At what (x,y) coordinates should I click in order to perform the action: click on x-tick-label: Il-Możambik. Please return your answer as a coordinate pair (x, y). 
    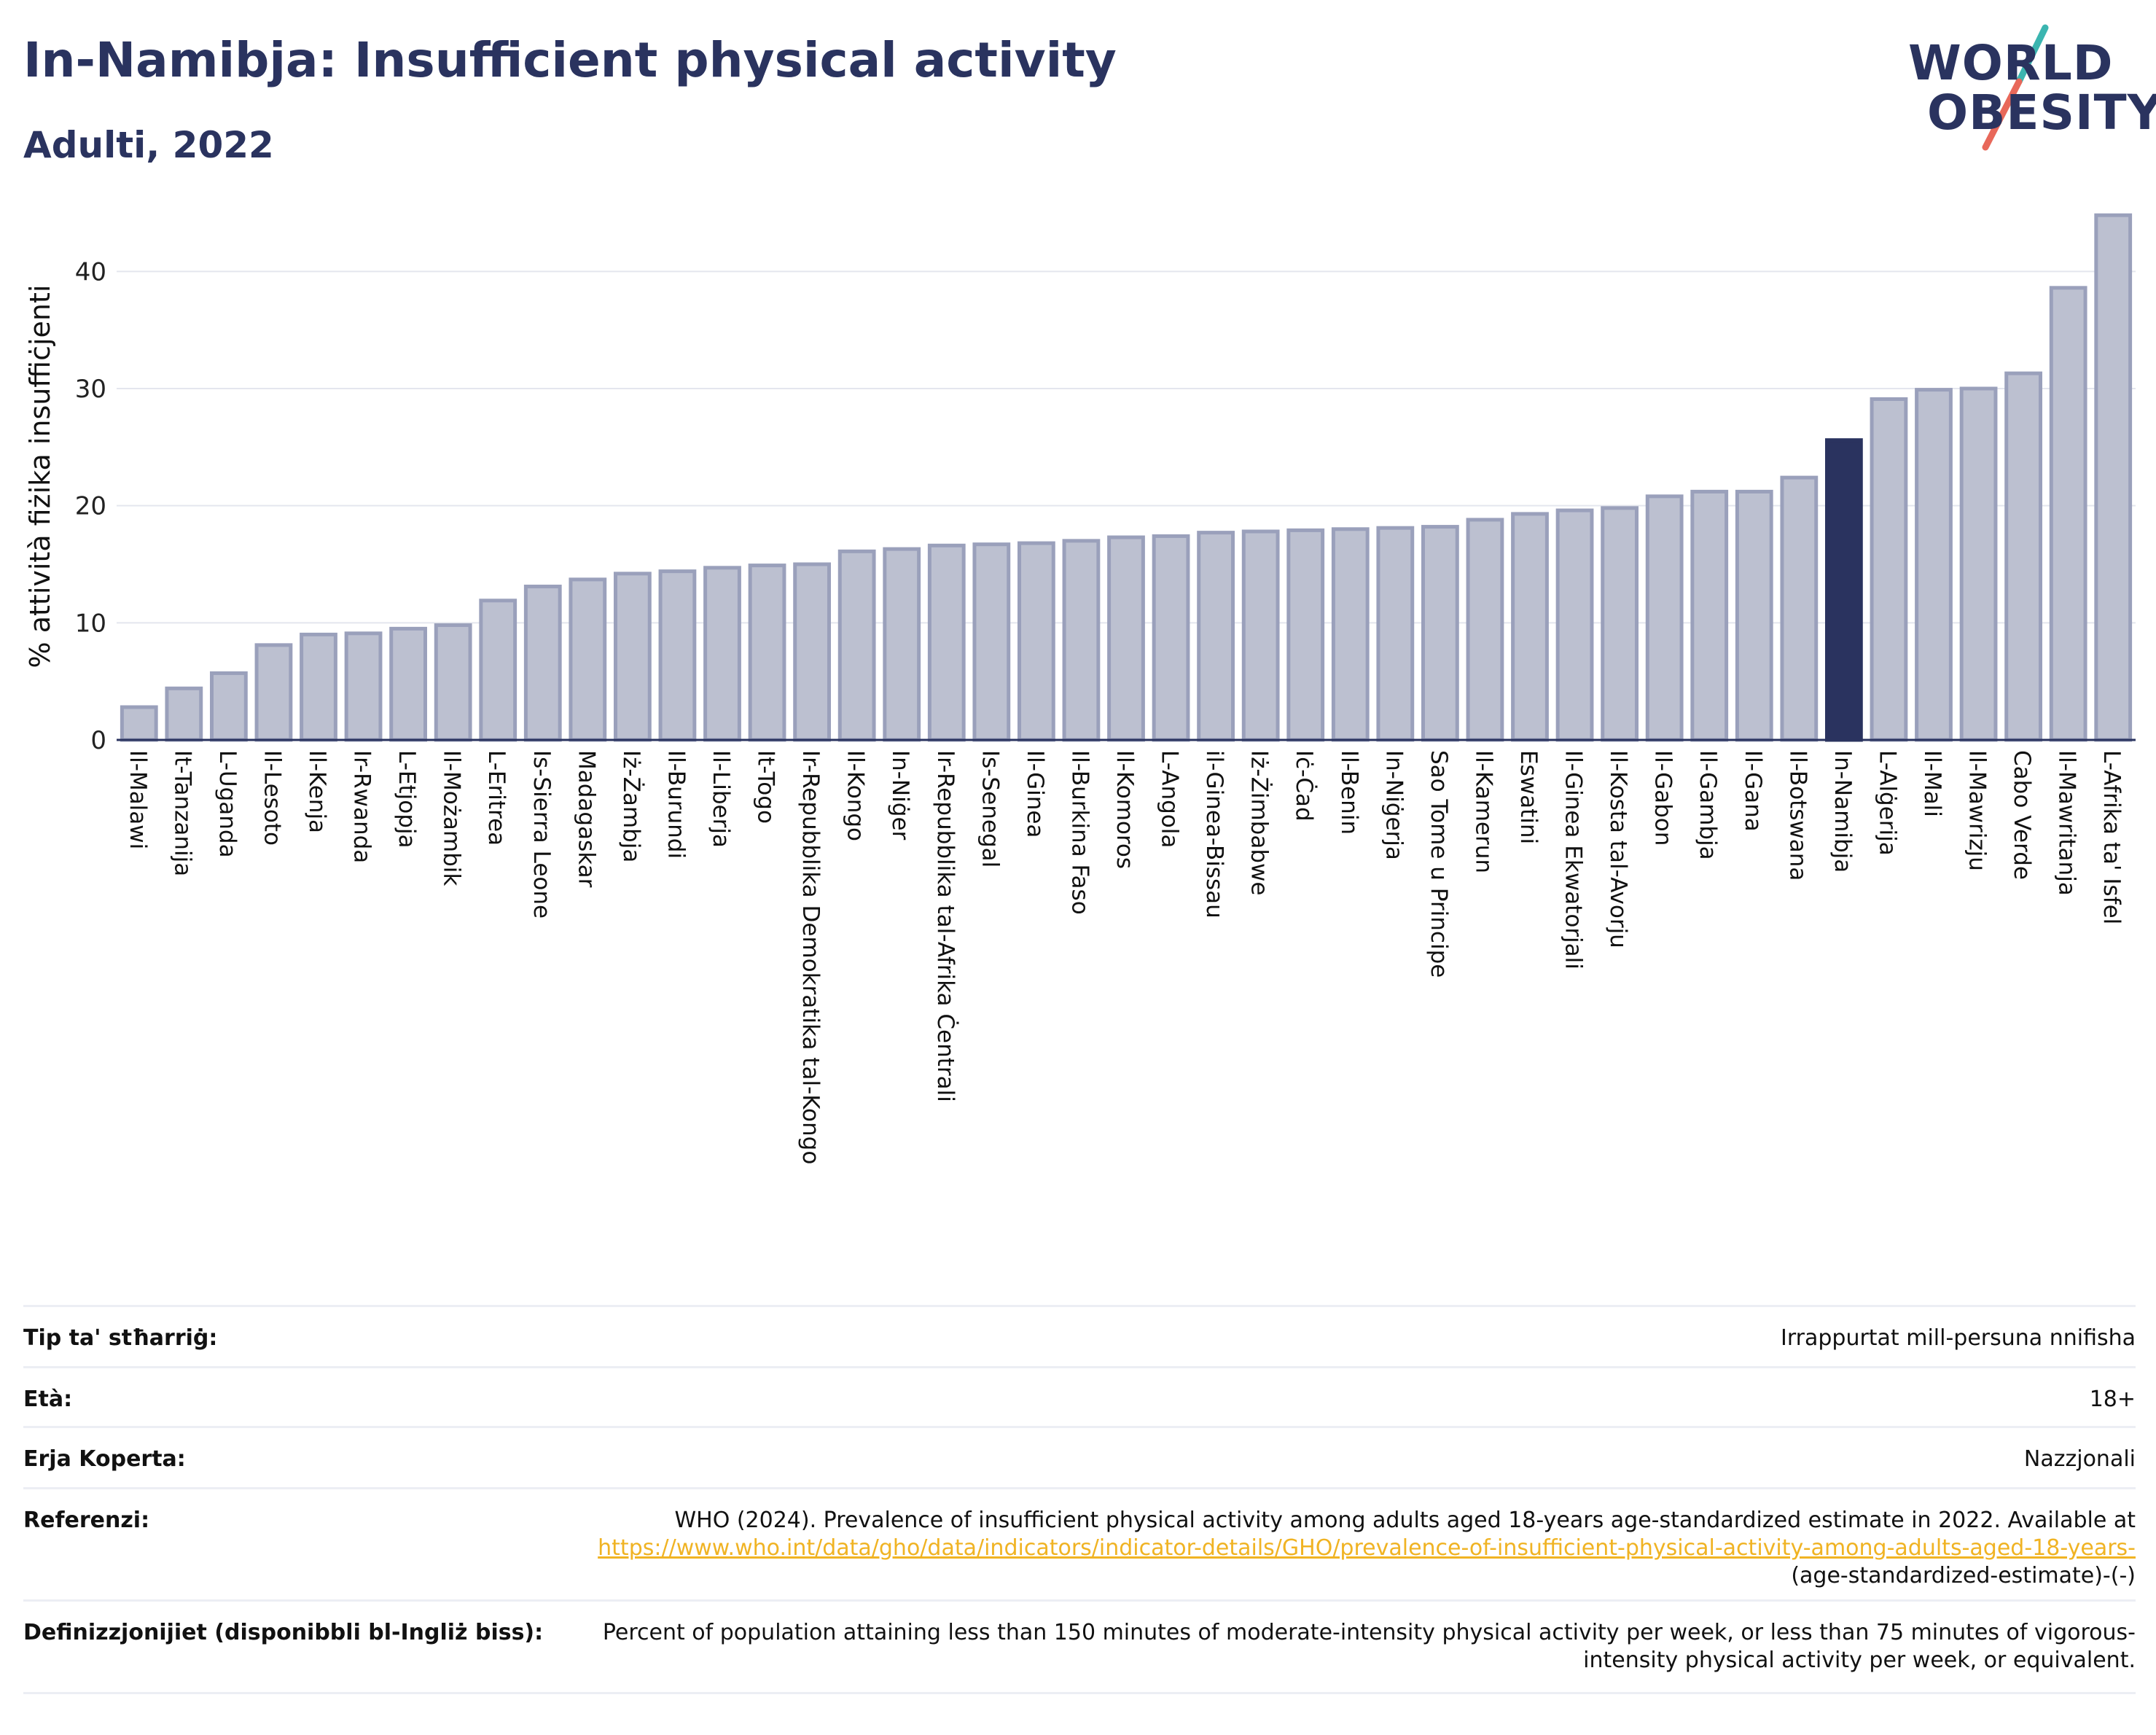
    Looking at the image, I should click on (452, 818).